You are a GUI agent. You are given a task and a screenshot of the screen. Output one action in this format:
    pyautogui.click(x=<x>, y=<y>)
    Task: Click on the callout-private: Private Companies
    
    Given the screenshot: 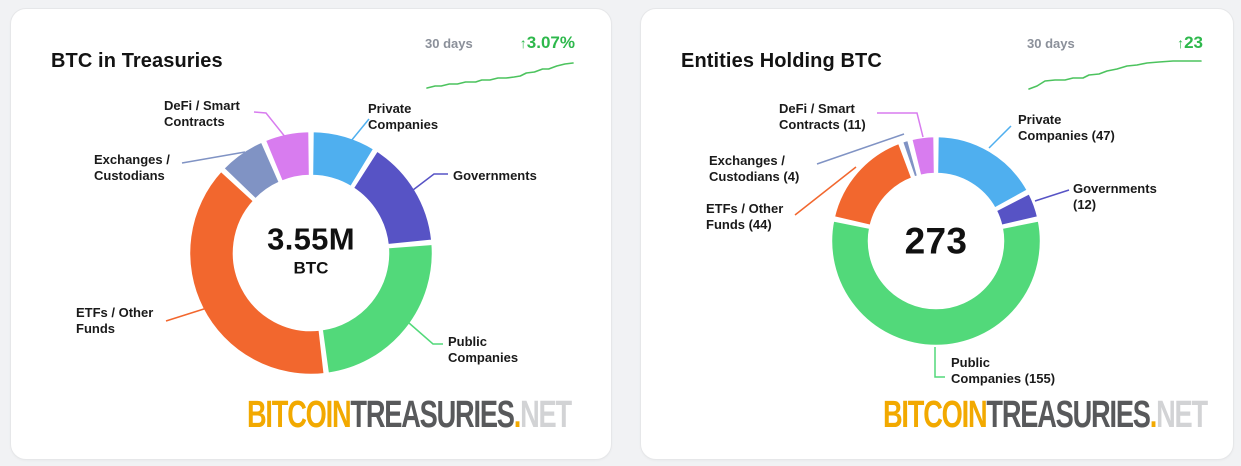 What is the action you would take?
    pyautogui.click(x=403, y=116)
    